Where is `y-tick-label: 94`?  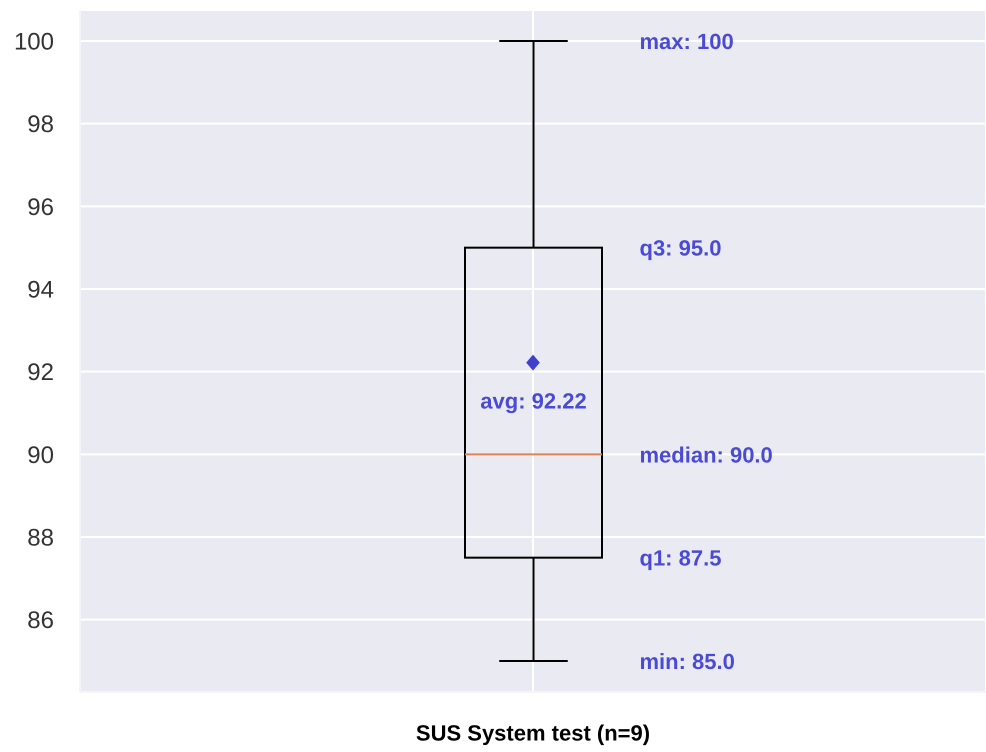
y-tick-label: 94 is located at coordinates (40, 290).